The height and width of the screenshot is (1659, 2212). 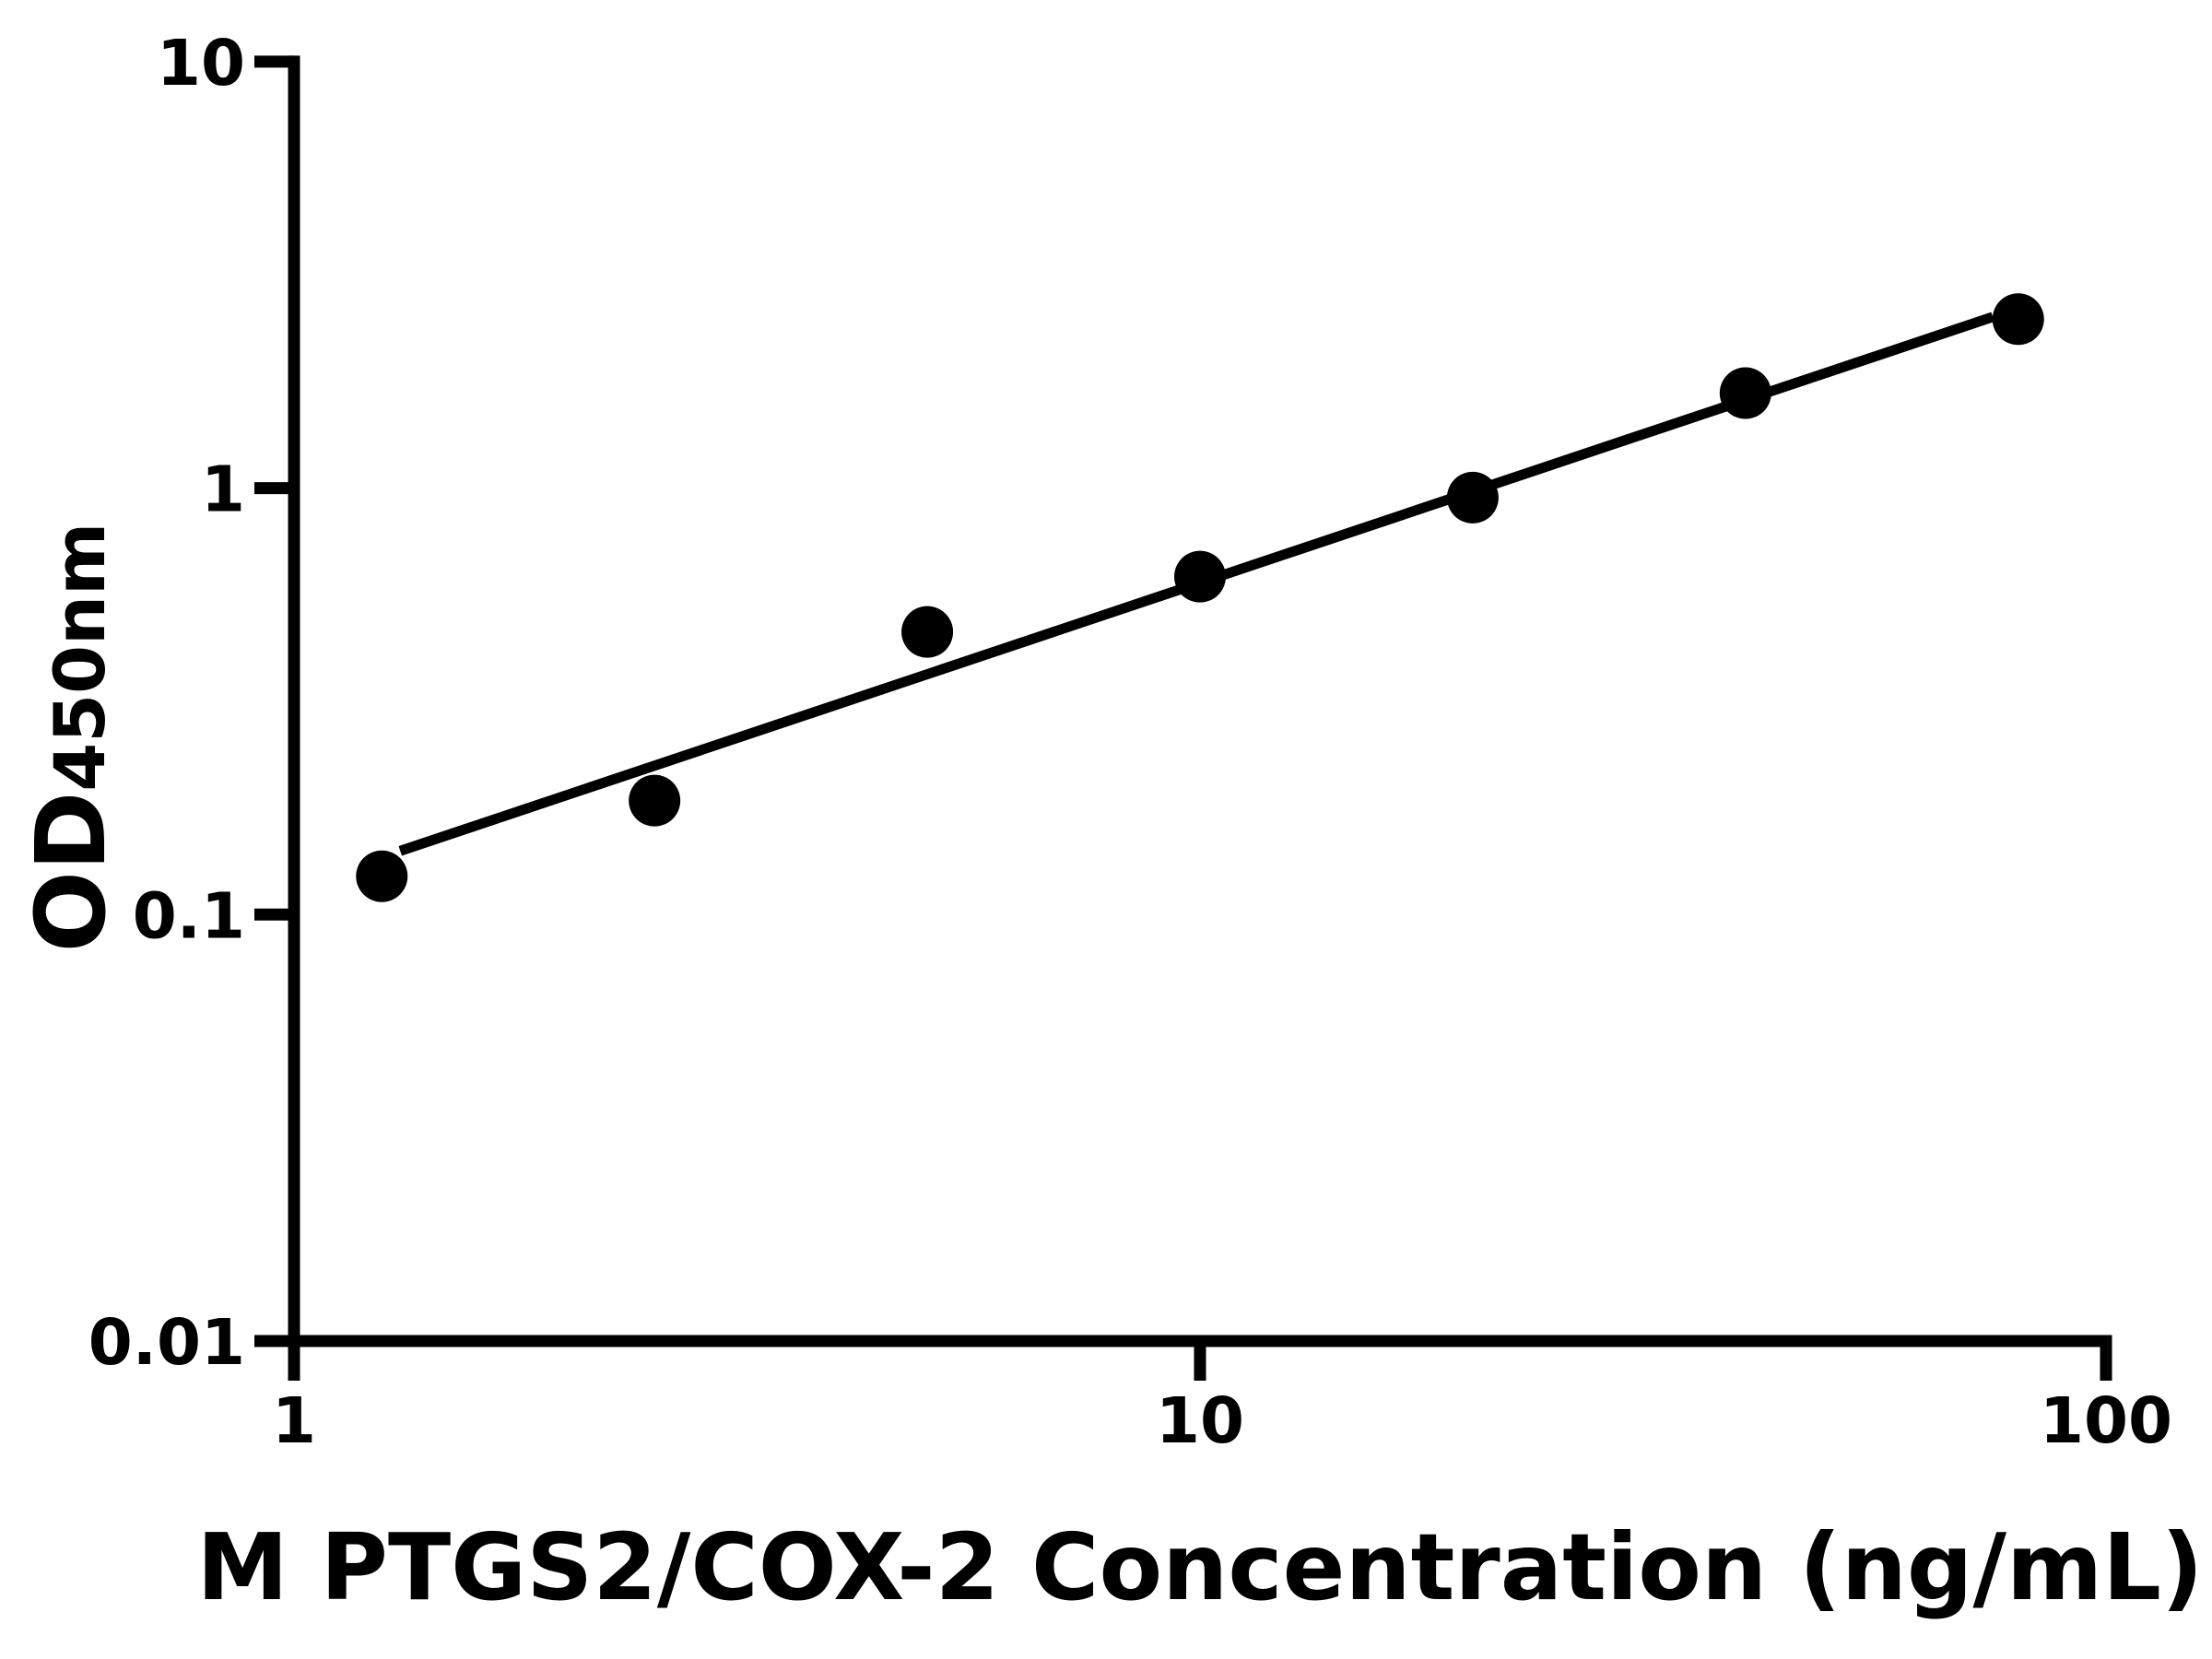 What do you see at coordinates (1200, 1421) in the screenshot?
I see `x-tick-label: 10` at bounding box center [1200, 1421].